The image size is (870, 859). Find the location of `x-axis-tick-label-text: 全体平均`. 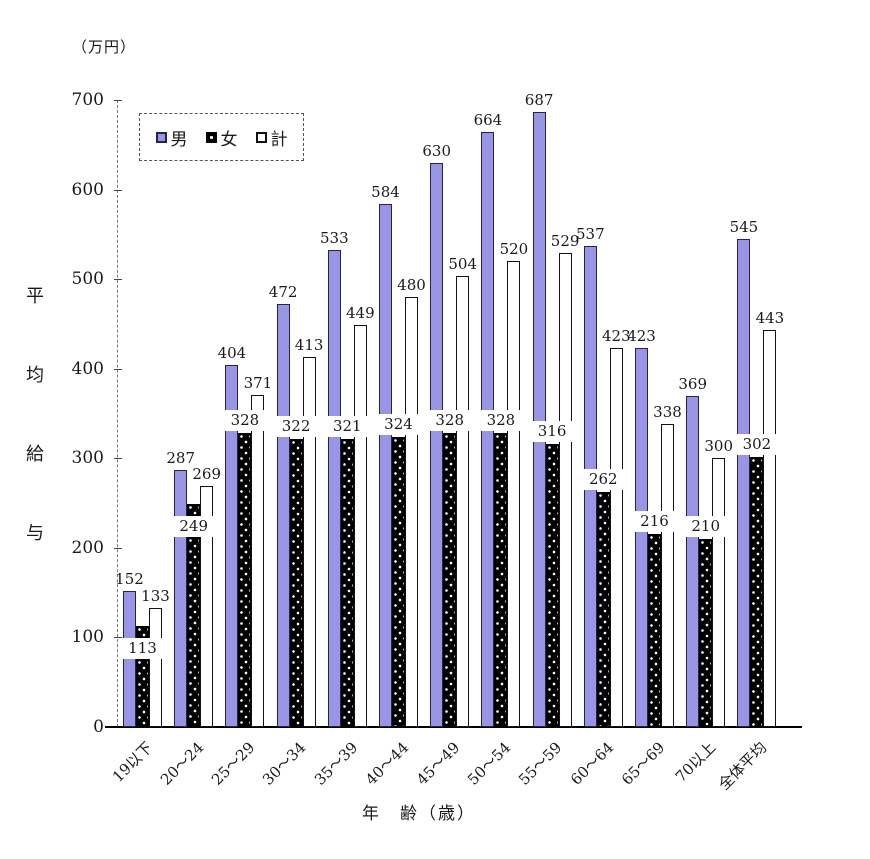

x-axis-tick-label-text: 全体平均 is located at coordinates (743, 766).